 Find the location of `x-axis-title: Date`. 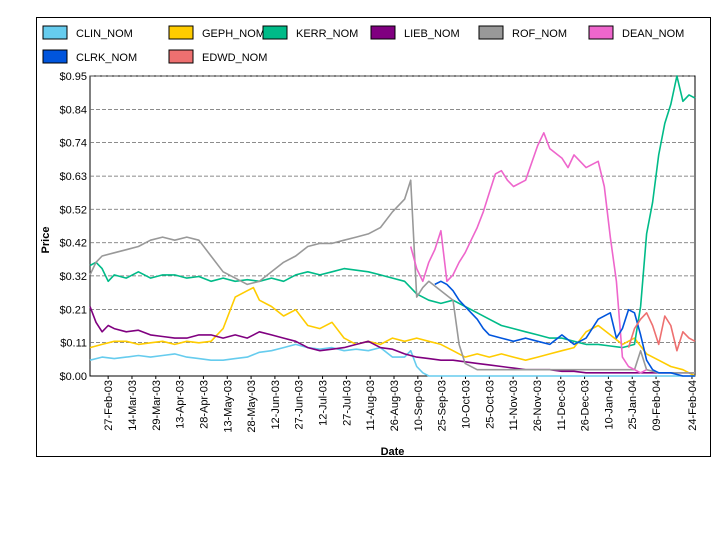

x-axis-title: Date is located at coordinates (393, 452).